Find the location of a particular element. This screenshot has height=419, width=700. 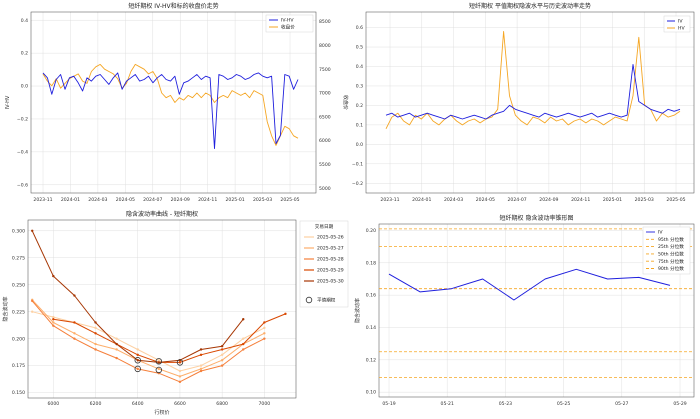

y-tick-label: −0.1 is located at coordinates (357, 164).